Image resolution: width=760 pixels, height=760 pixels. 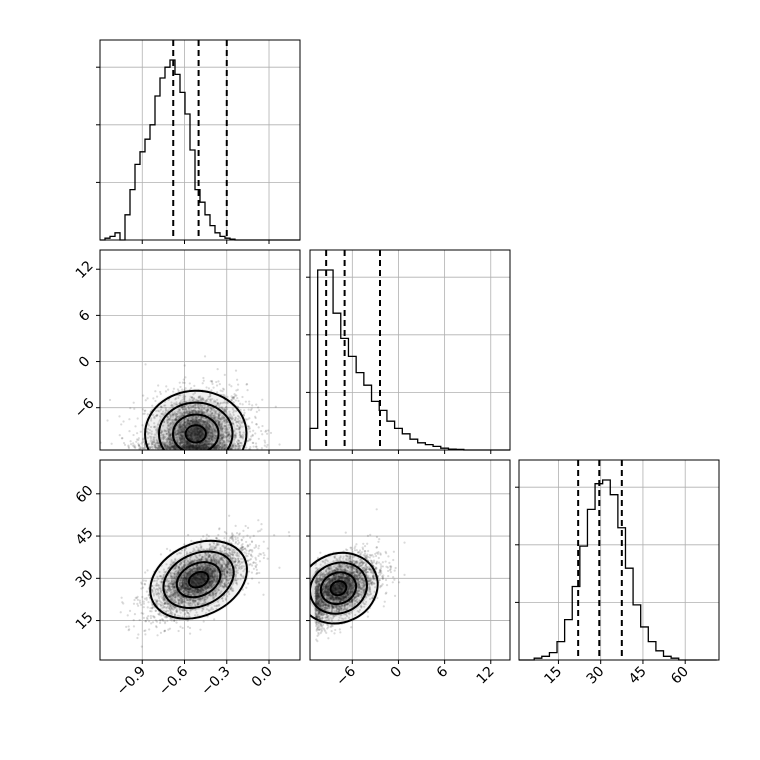 I want to click on y-tick-label: 30, so click(x=85, y=579).